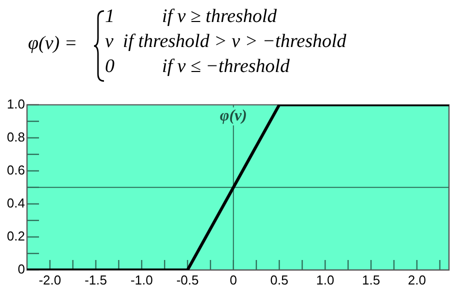  Describe the element at coordinates (21, 269) in the screenshot. I see `y-tick-label: 0` at that location.